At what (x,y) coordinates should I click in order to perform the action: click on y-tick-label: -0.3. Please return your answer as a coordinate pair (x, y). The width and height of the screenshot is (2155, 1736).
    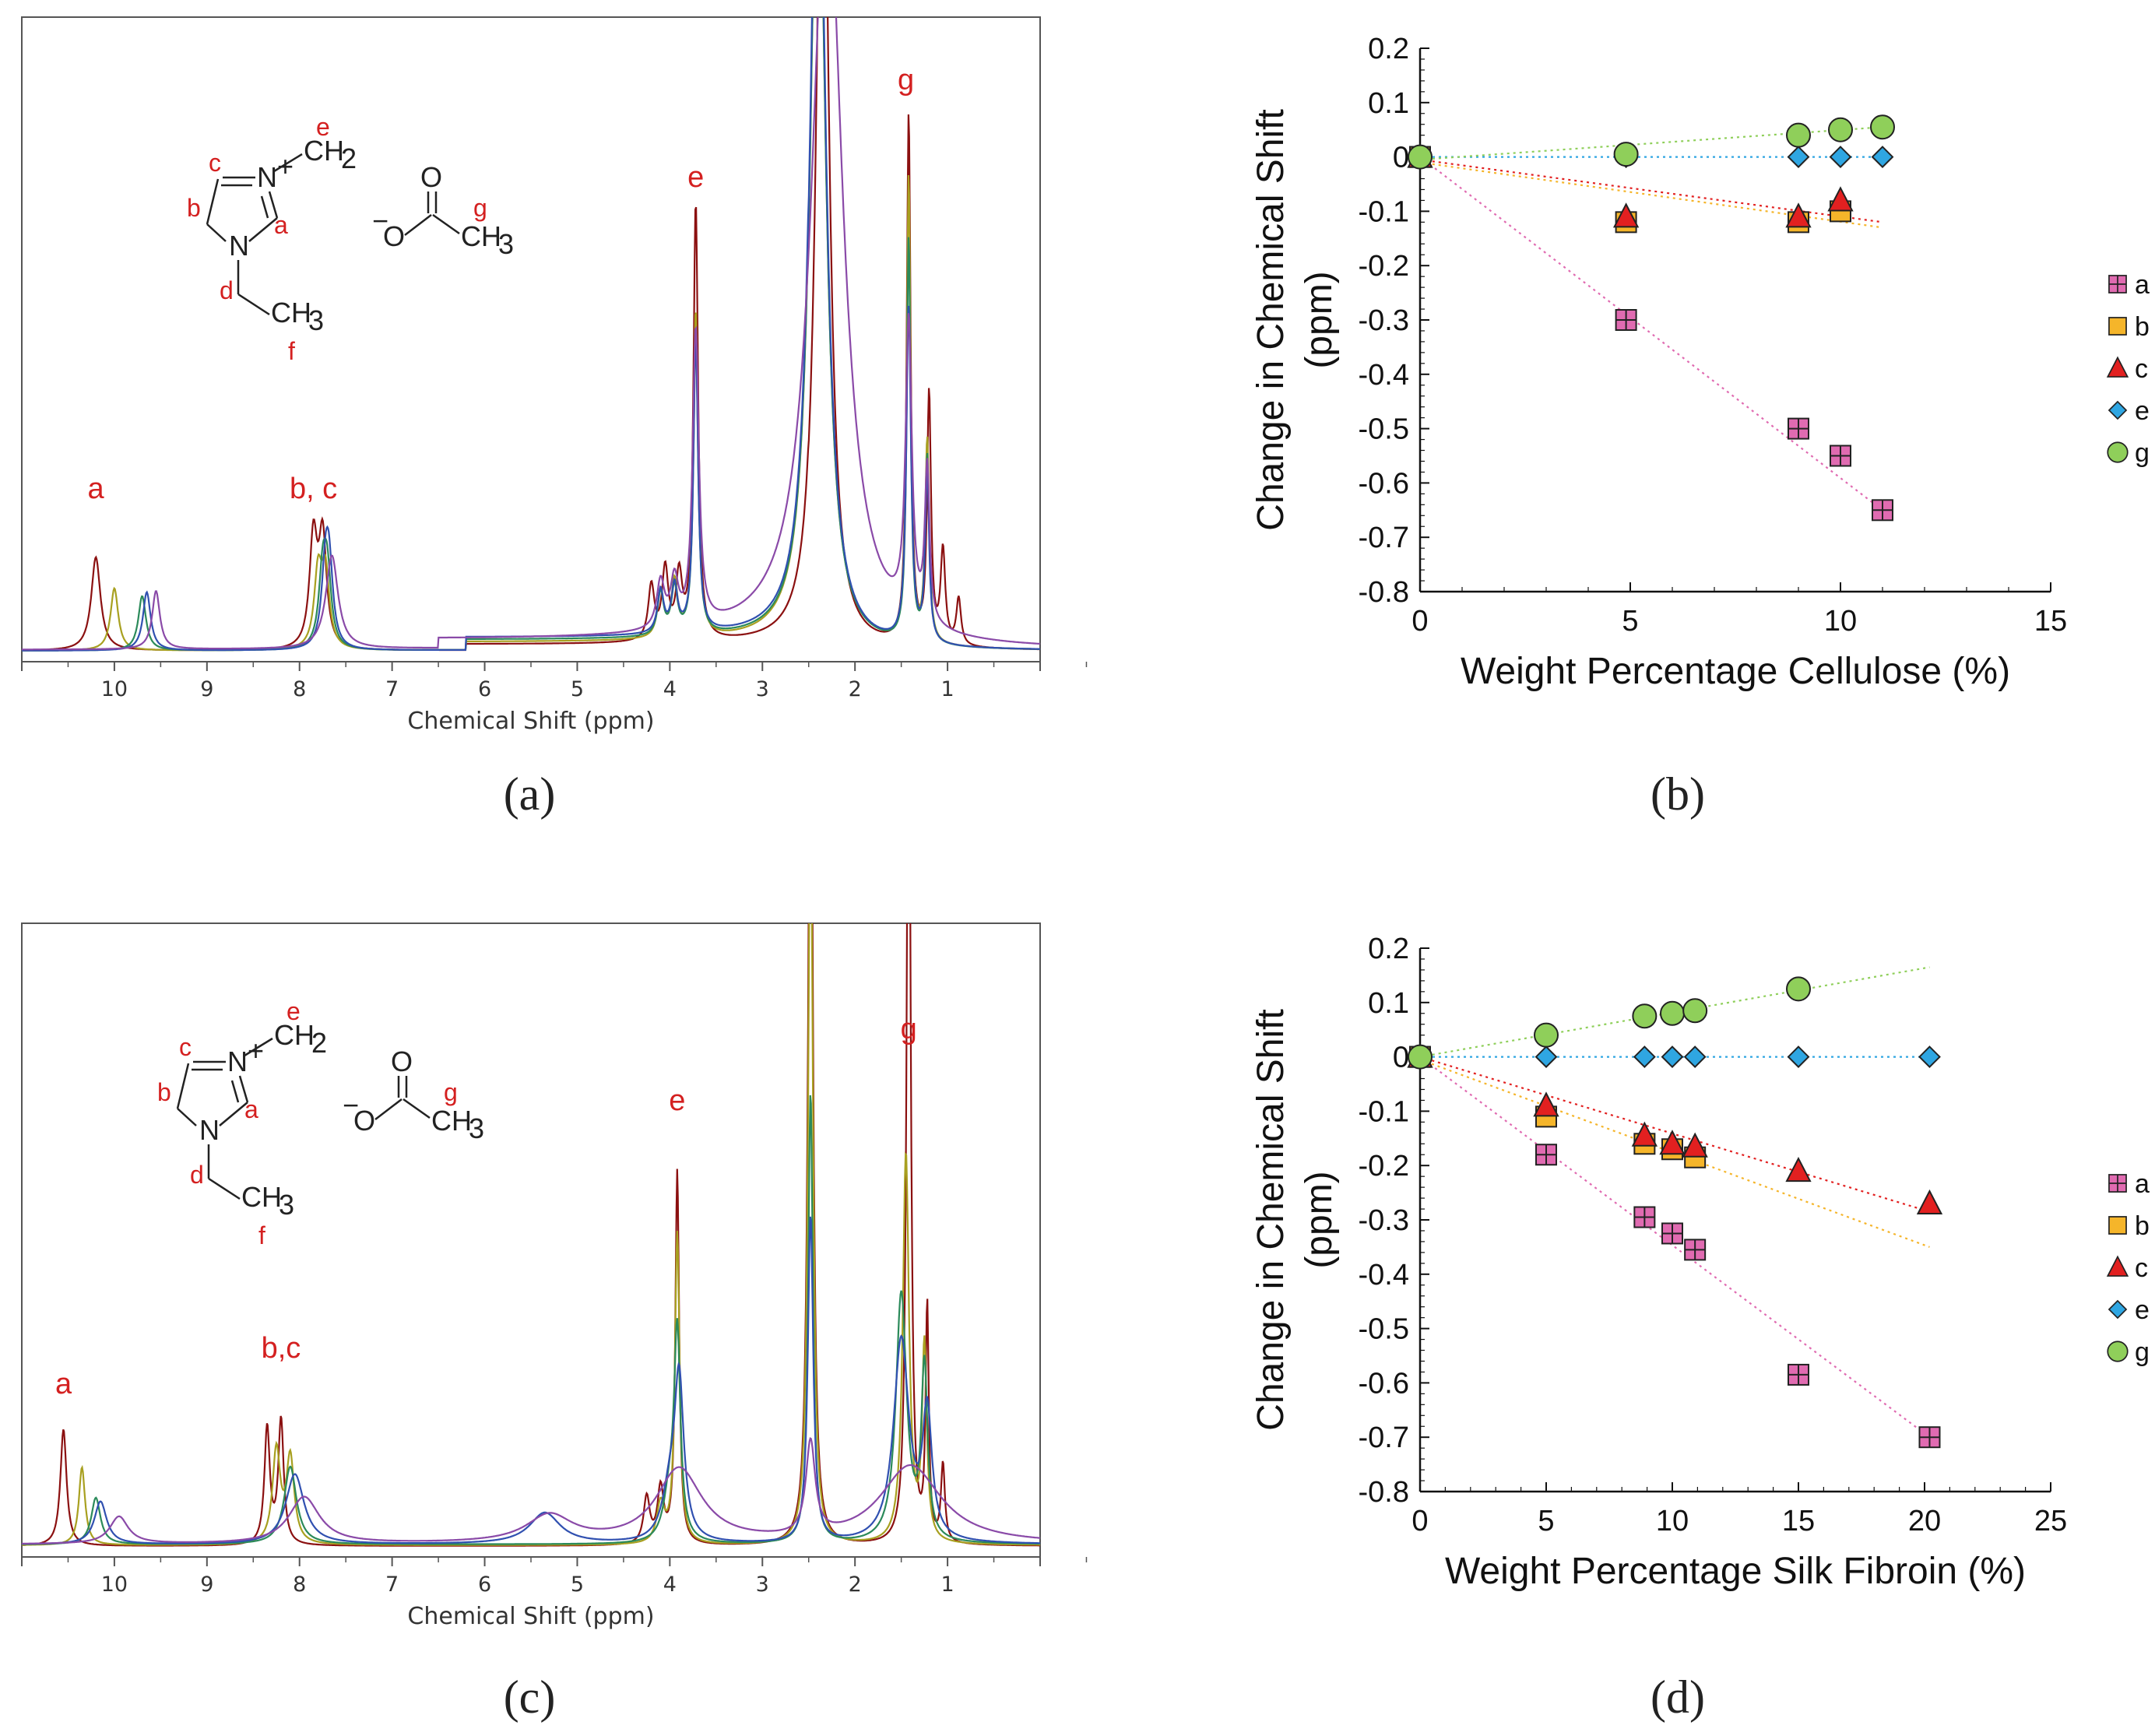
    Looking at the image, I should click on (1384, 320).